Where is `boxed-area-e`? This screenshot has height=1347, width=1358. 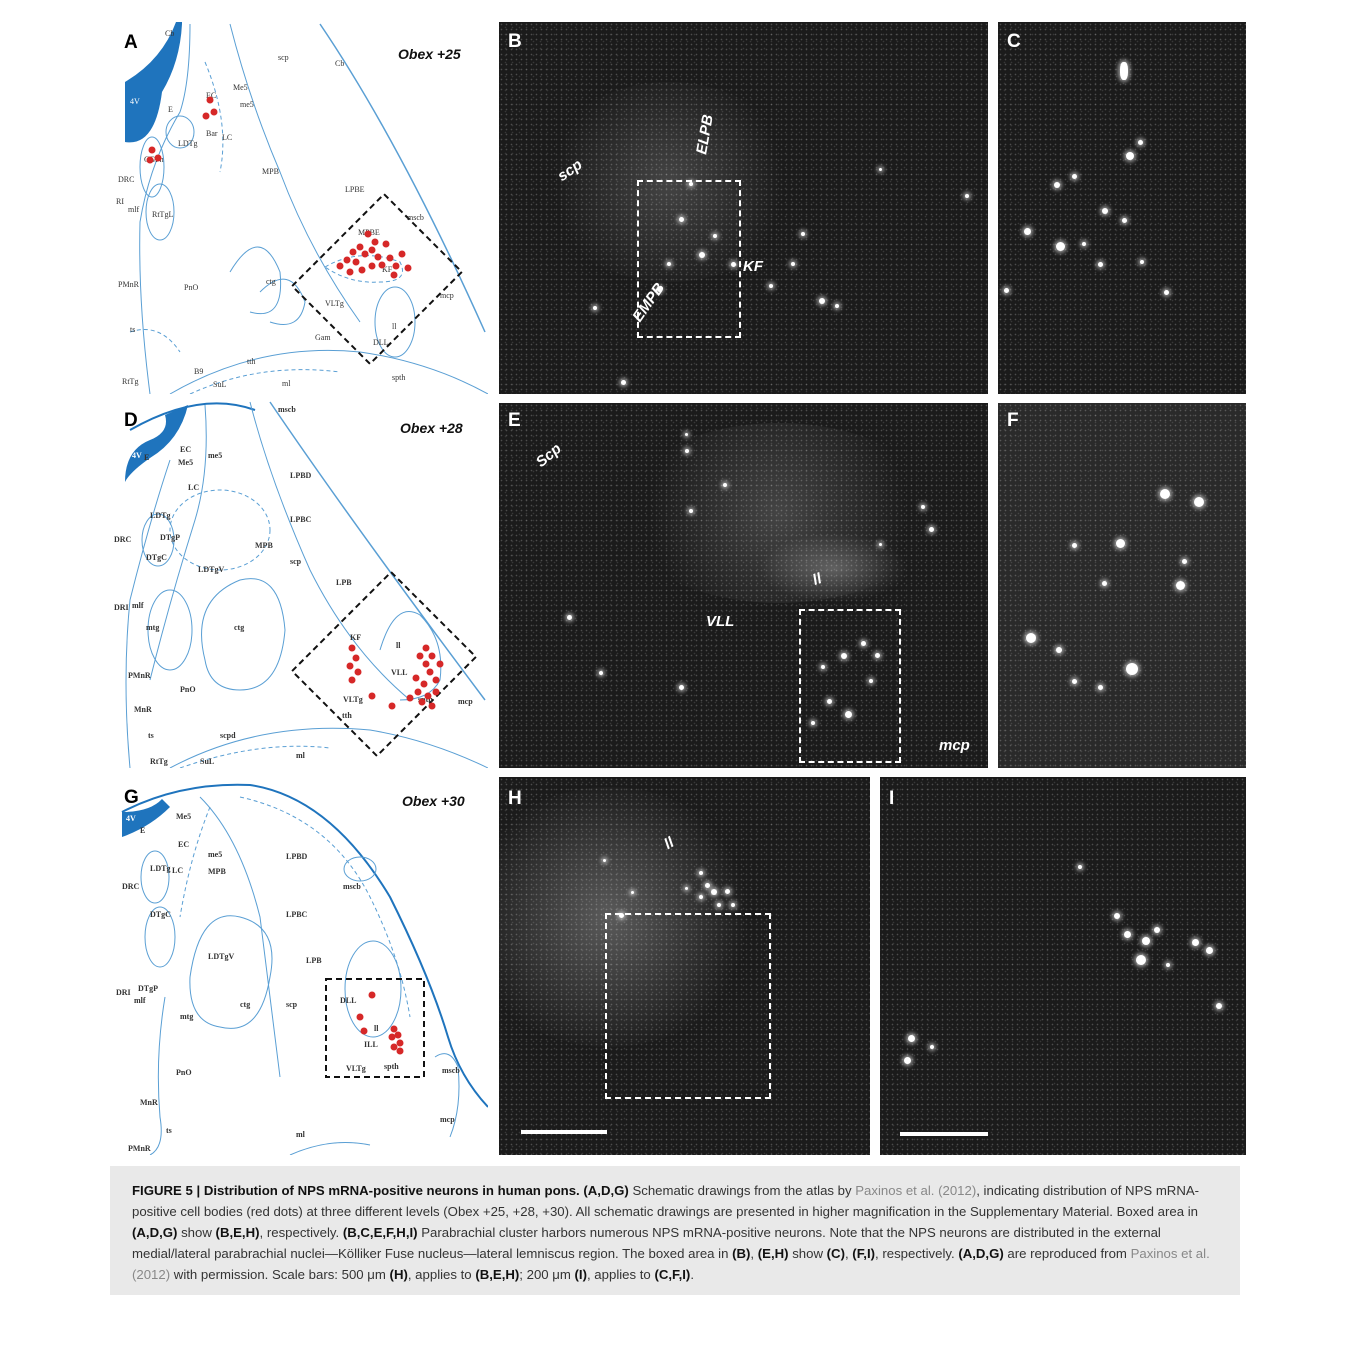
boxed-area-e is located at coordinates (850, 686).